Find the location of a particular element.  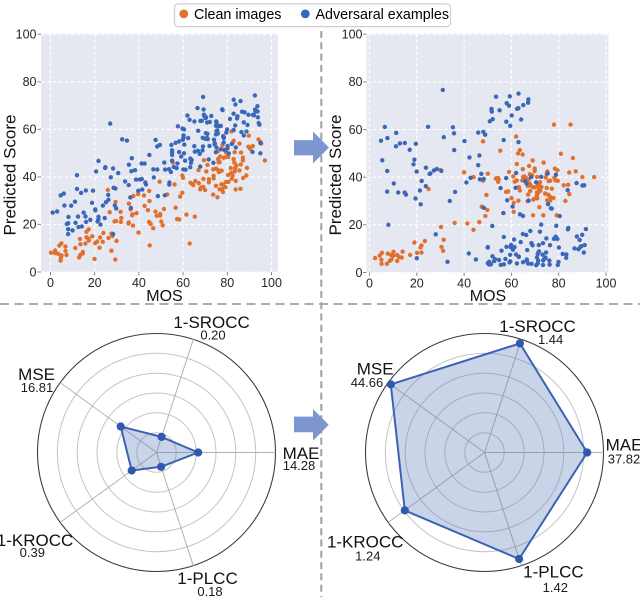

svg-text: 37.82 is located at coordinates (624, 459).